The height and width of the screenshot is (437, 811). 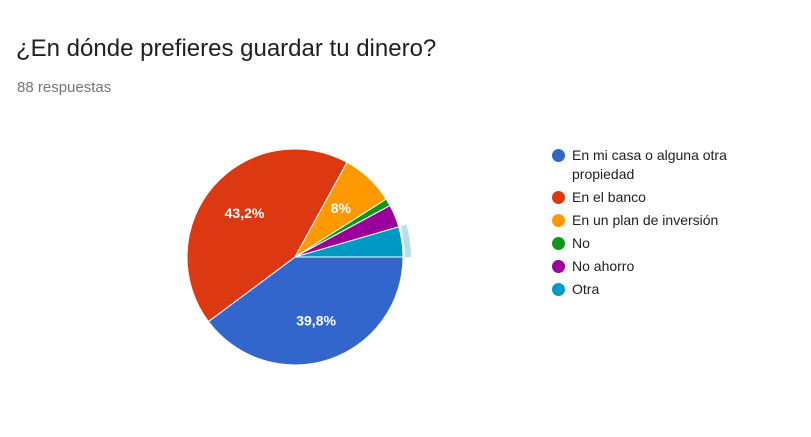 What do you see at coordinates (267, 235) in the screenshot?
I see `pie-slice-en-el-banco` at bounding box center [267, 235].